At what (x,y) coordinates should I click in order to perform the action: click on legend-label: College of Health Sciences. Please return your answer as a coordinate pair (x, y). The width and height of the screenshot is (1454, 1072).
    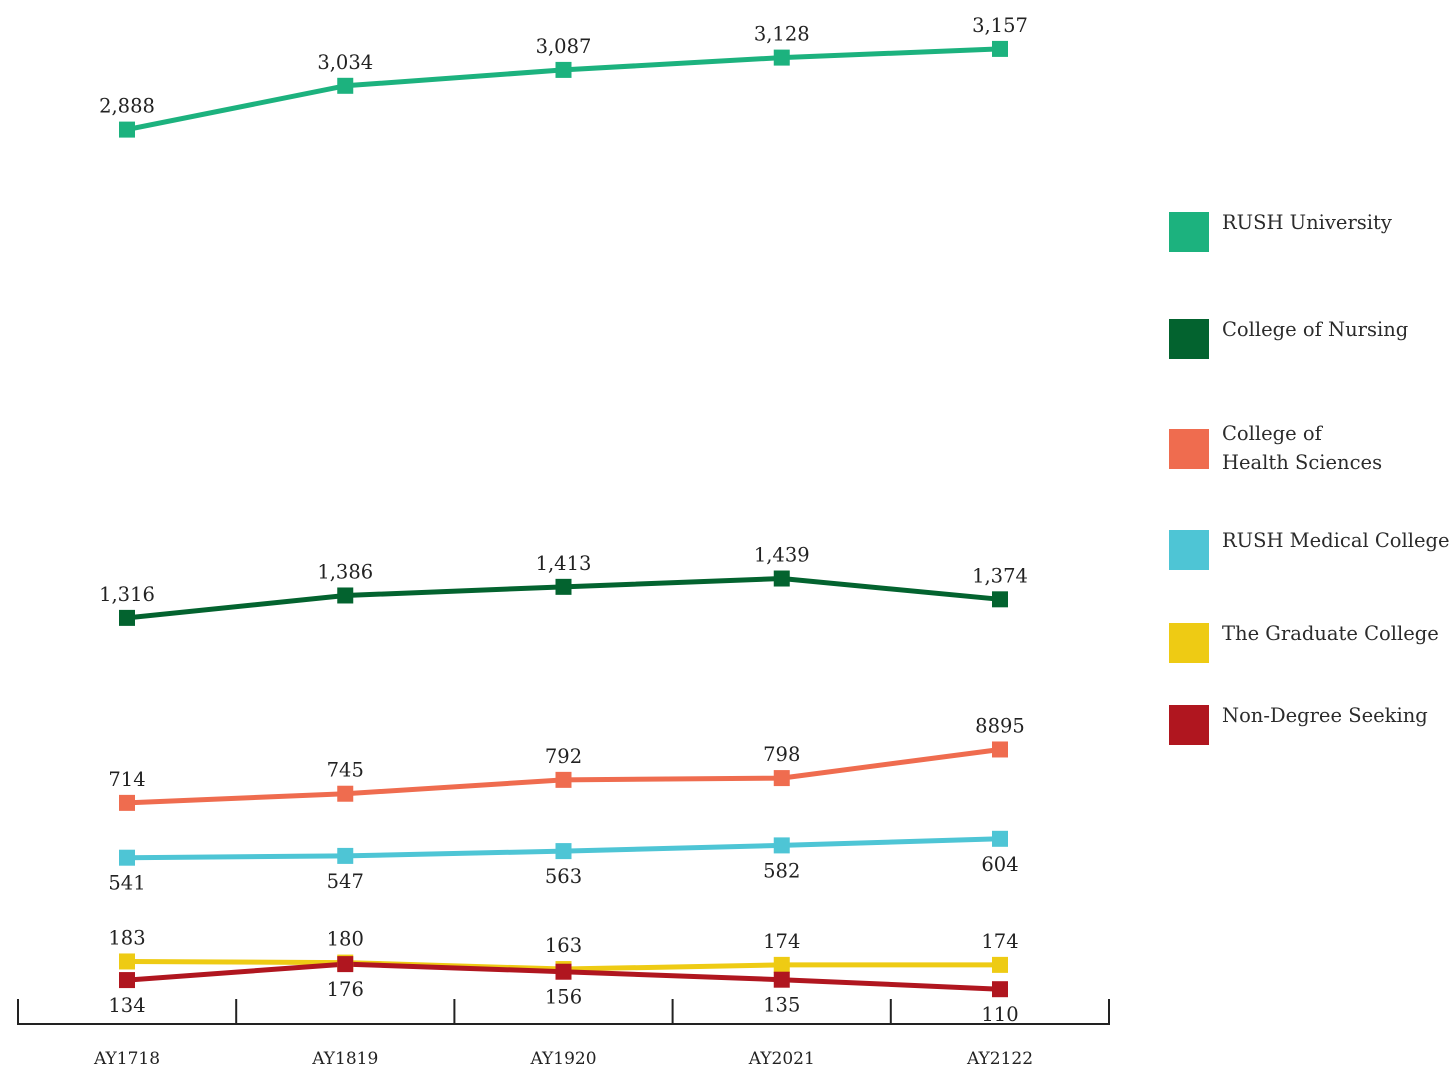
    Looking at the image, I should click on (1302, 448).